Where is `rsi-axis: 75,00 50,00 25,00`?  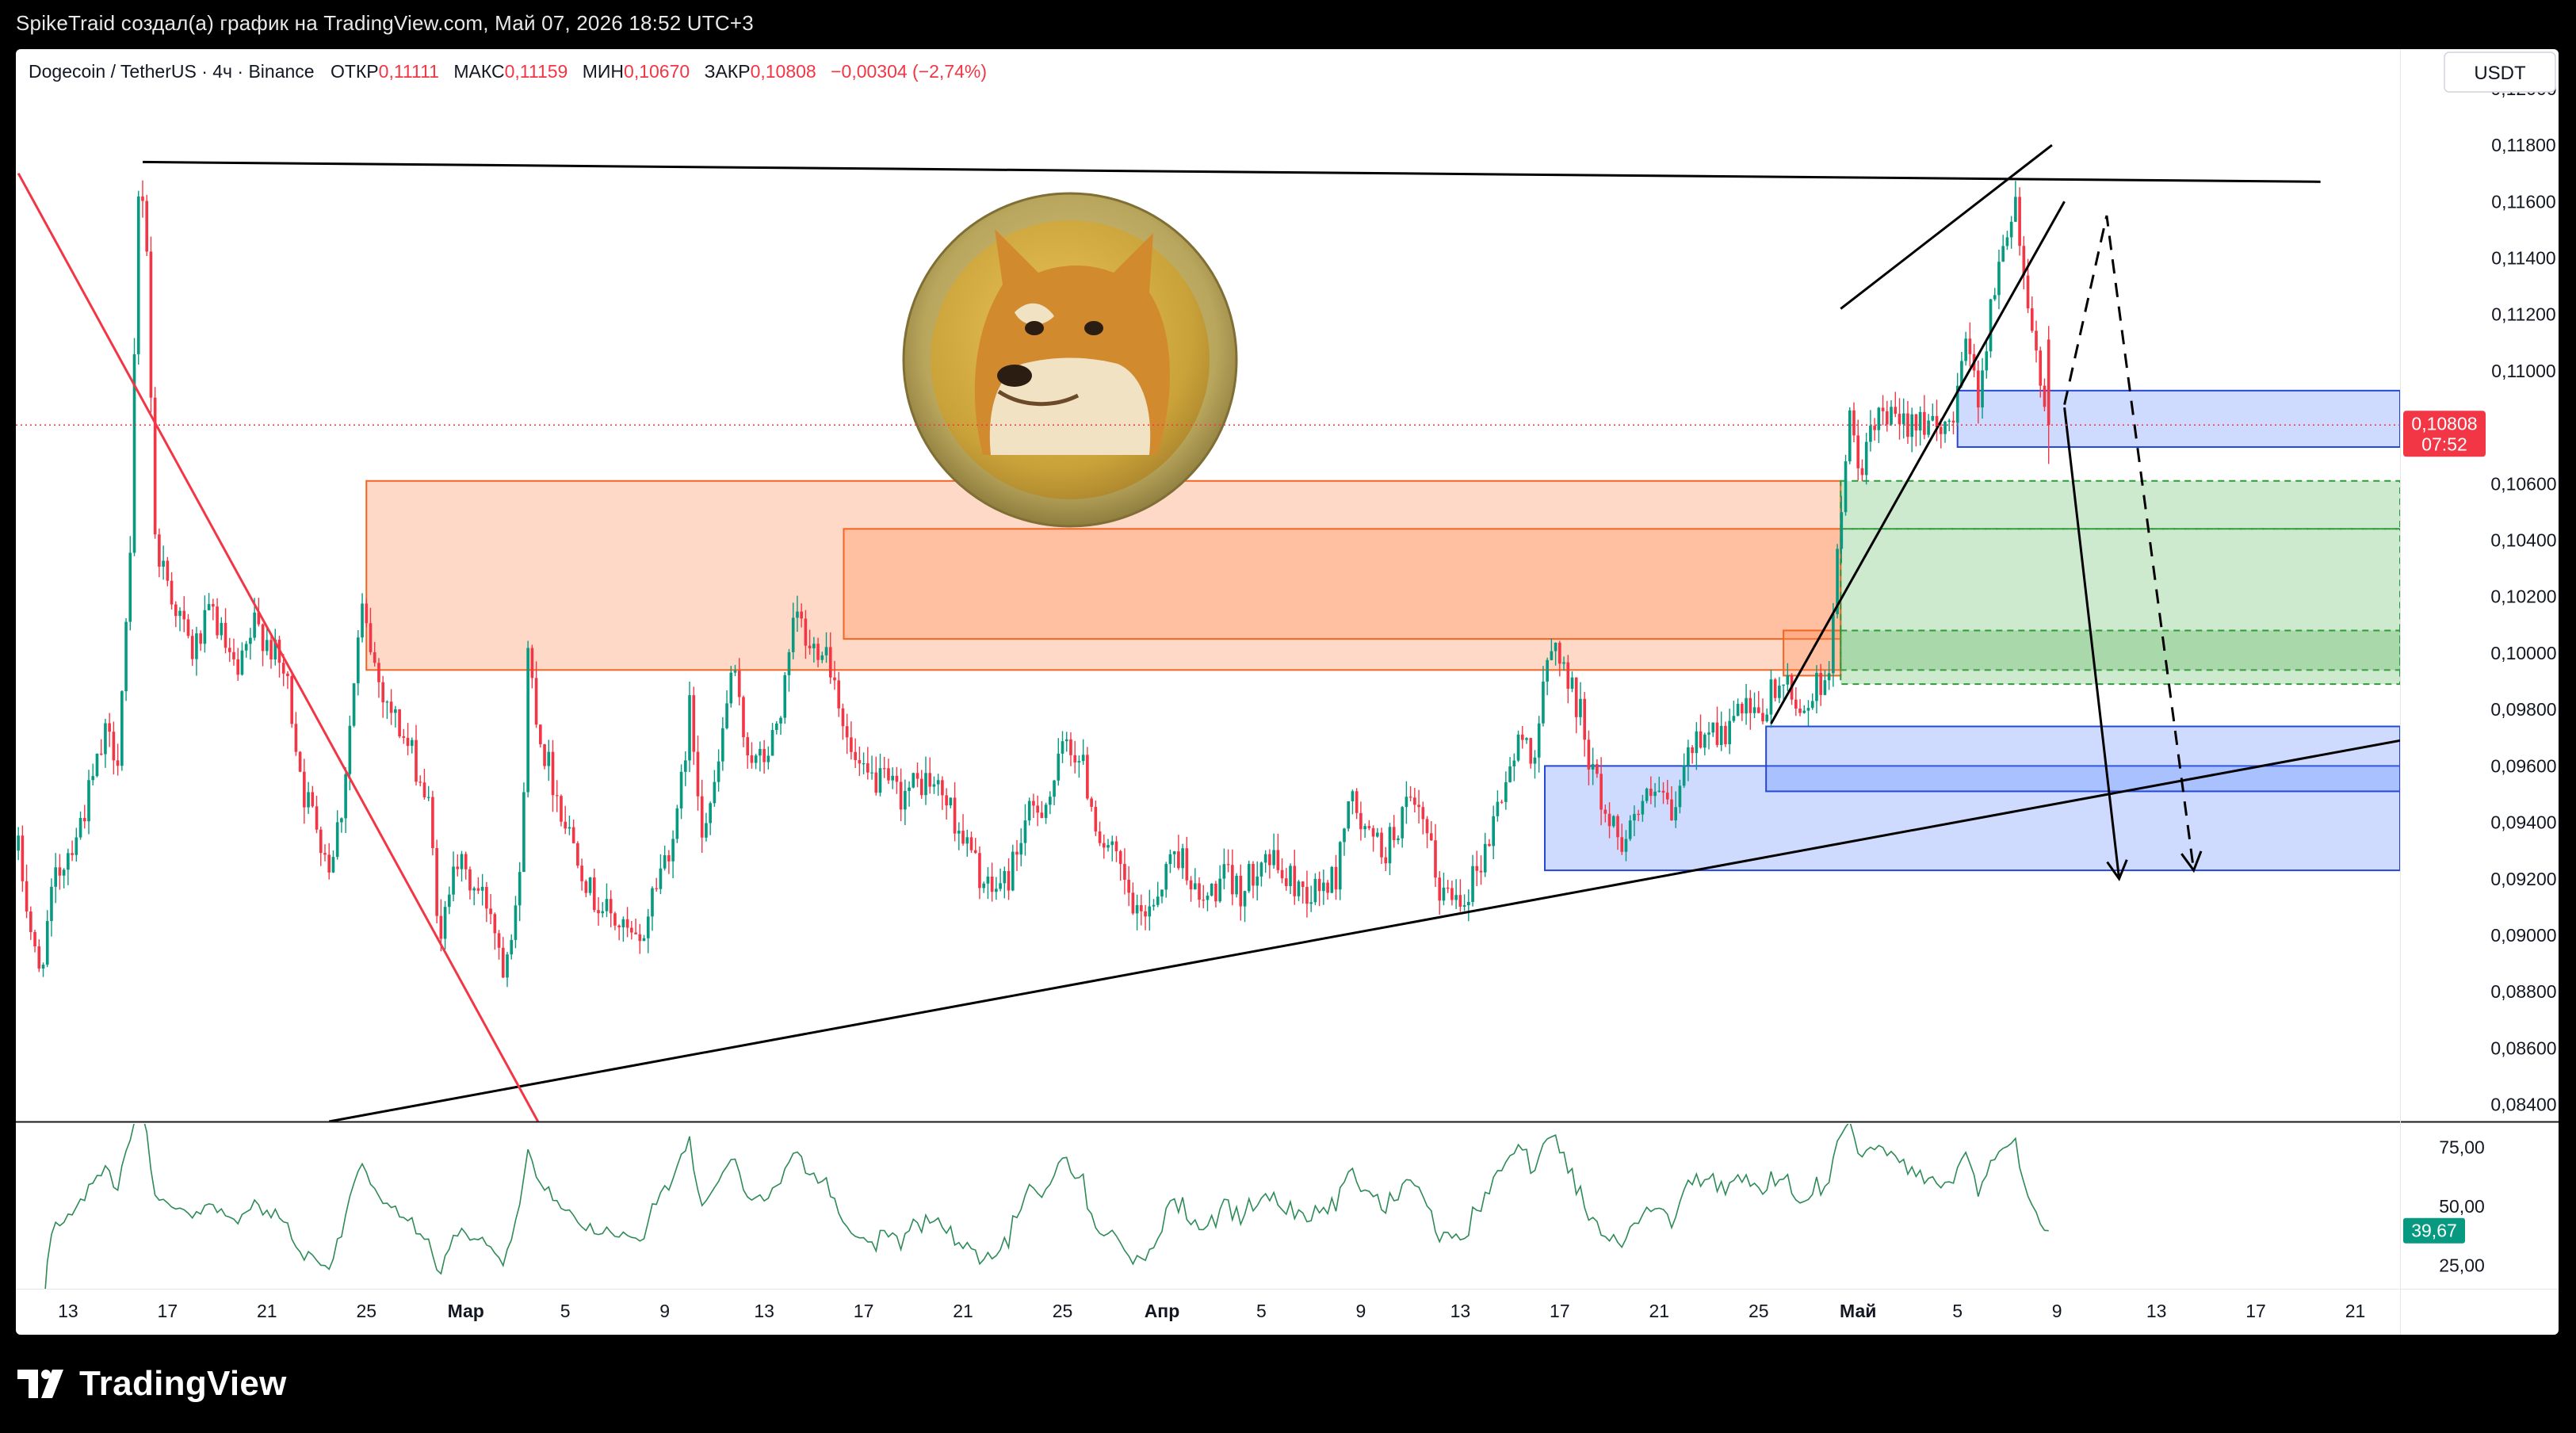 rsi-axis: 75,00 50,00 25,00 is located at coordinates (2462, 1206).